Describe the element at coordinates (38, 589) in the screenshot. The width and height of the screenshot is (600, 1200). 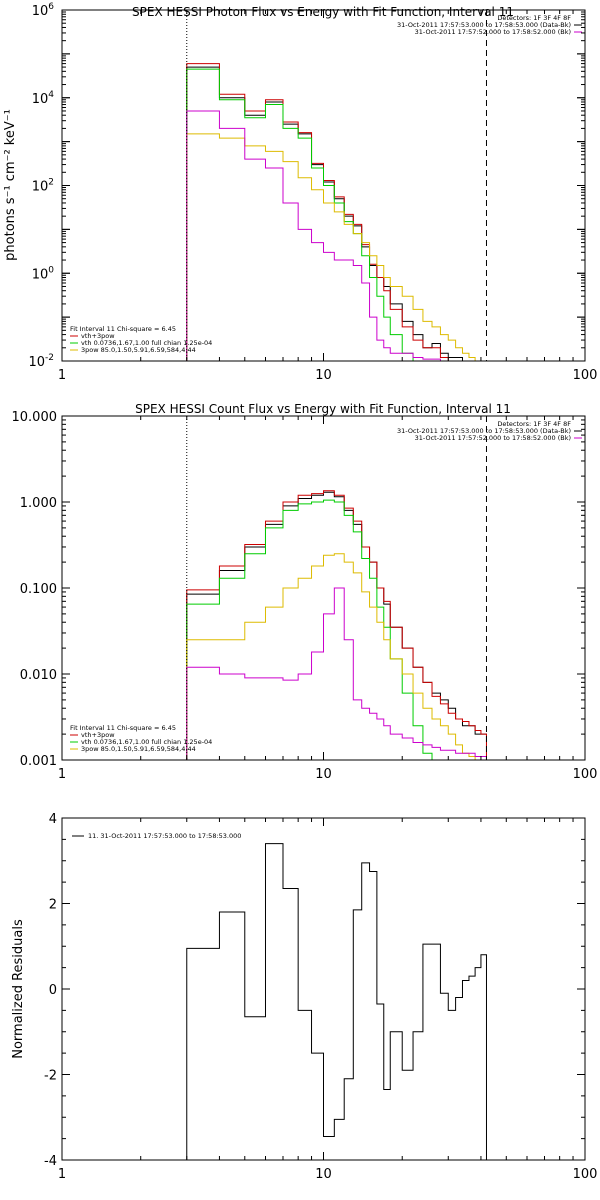
I see `y-tick-label: 0.100` at that location.